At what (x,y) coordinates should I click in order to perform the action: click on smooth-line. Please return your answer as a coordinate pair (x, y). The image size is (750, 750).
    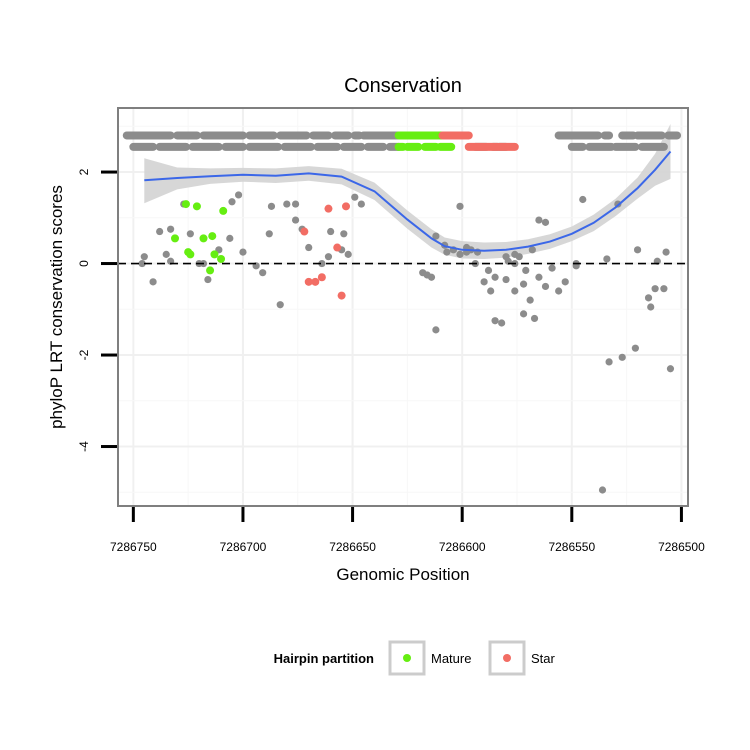
    Looking at the image, I should click on (408, 201).